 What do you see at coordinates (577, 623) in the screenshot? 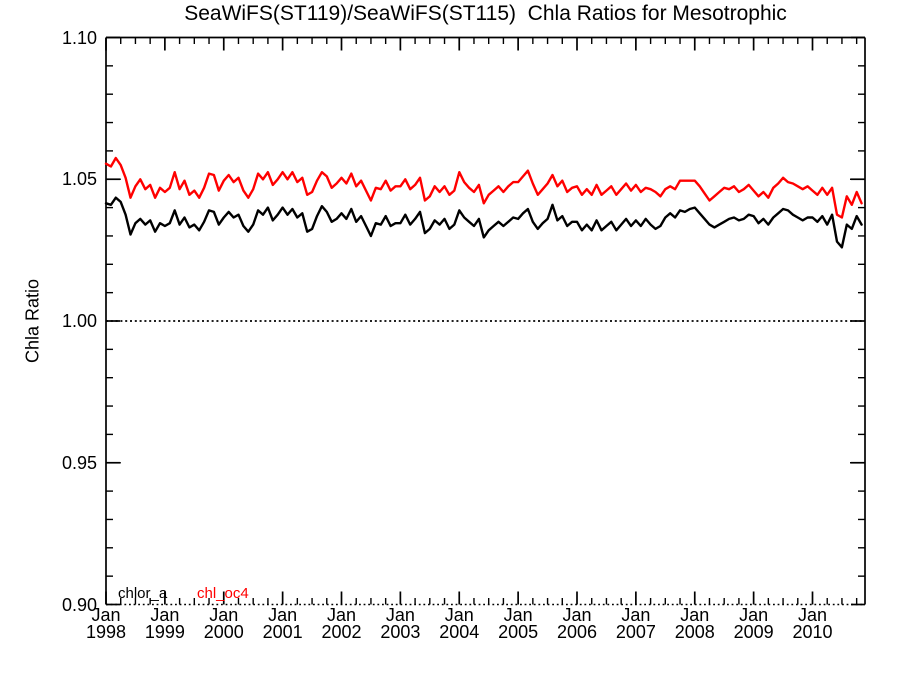
I see `x-tick-label: Jan 2006` at bounding box center [577, 623].